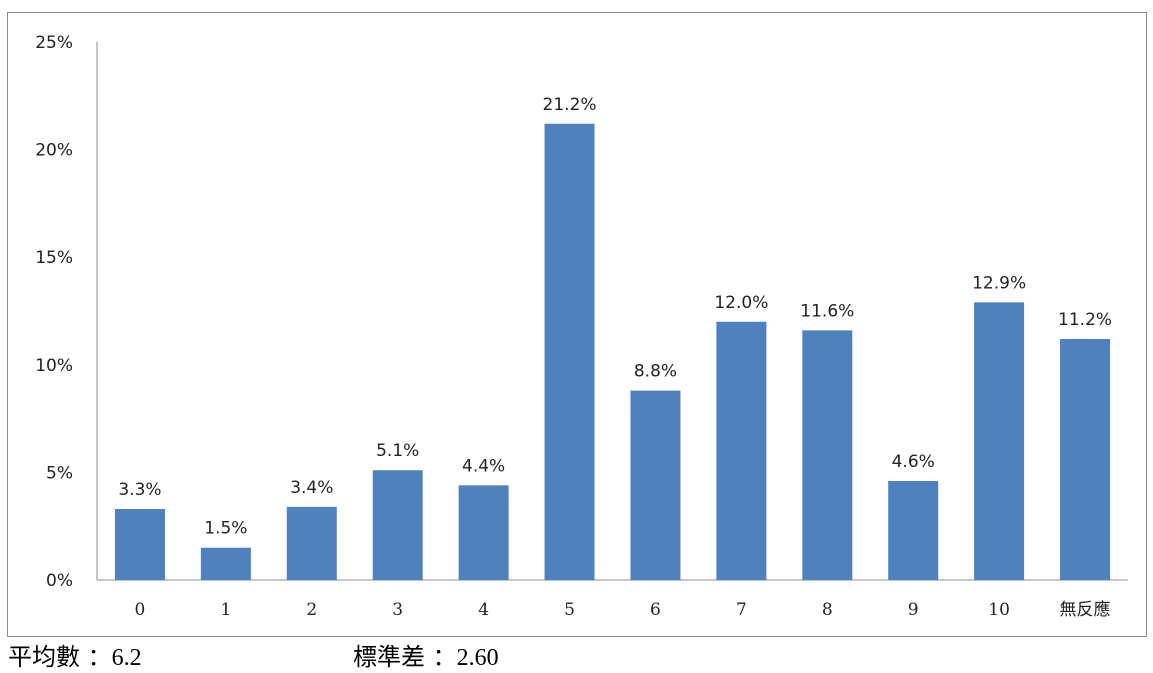  Describe the element at coordinates (655, 372) in the screenshot. I see `data-label: 8.8%` at that location.